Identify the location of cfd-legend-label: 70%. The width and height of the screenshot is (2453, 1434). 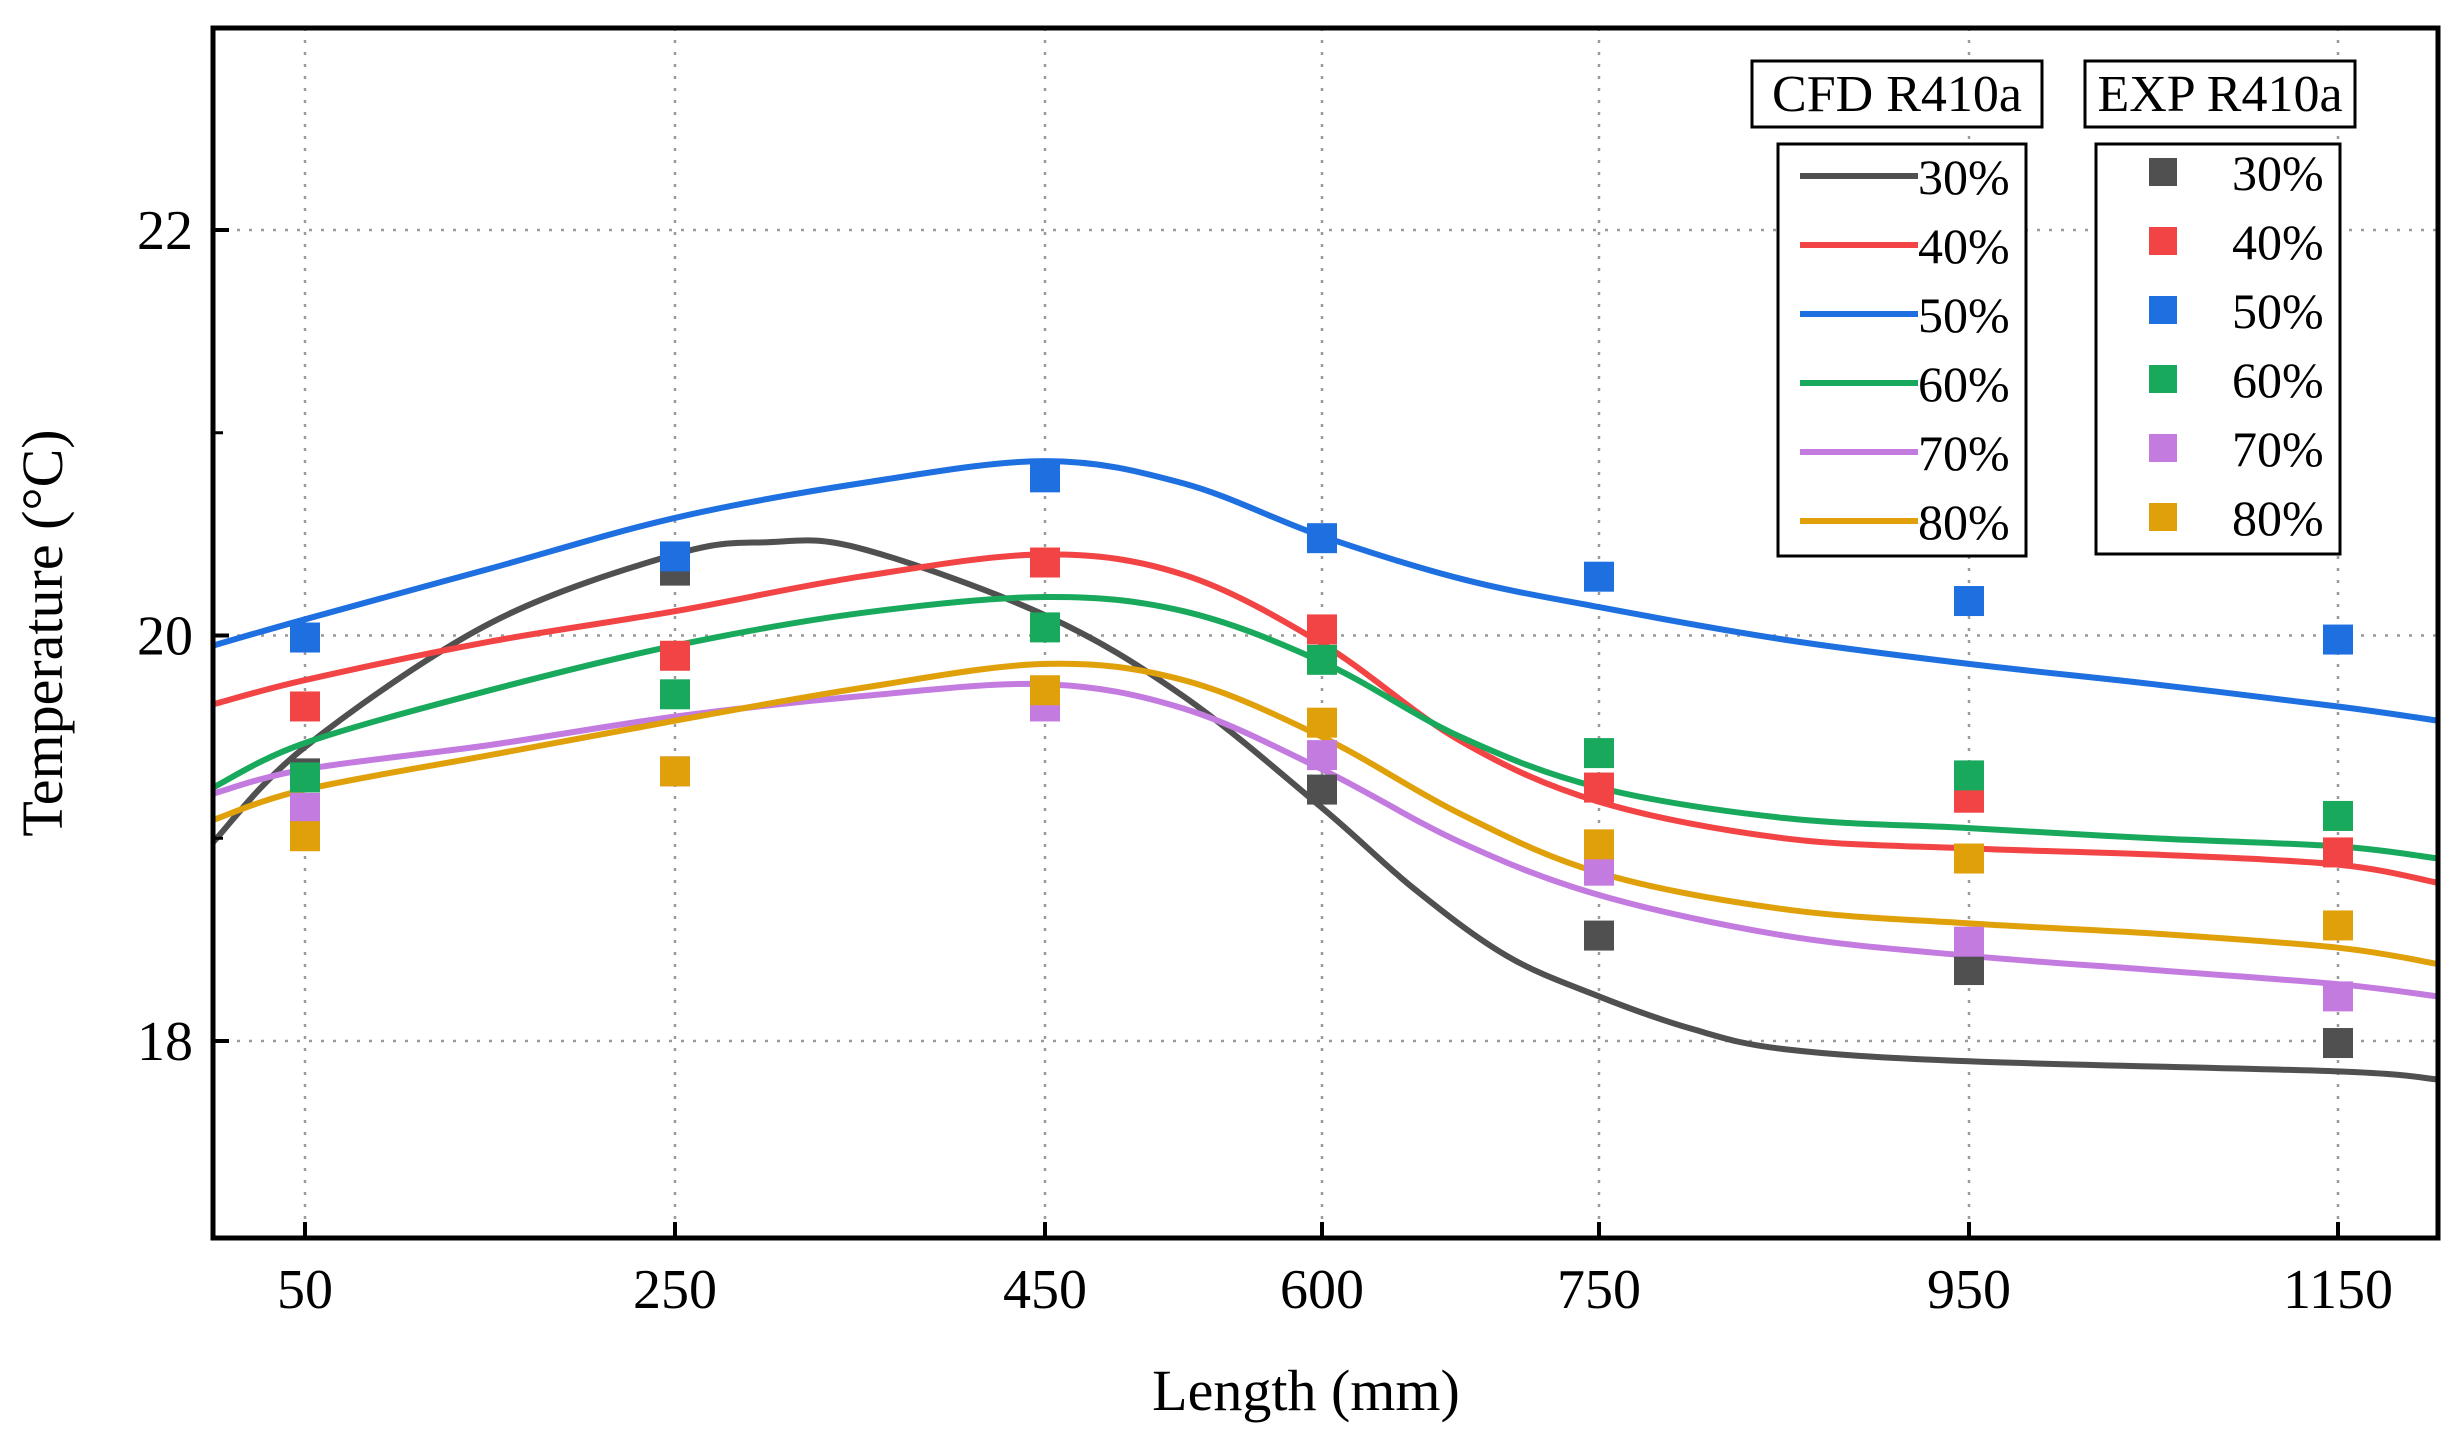
(1964, 453).